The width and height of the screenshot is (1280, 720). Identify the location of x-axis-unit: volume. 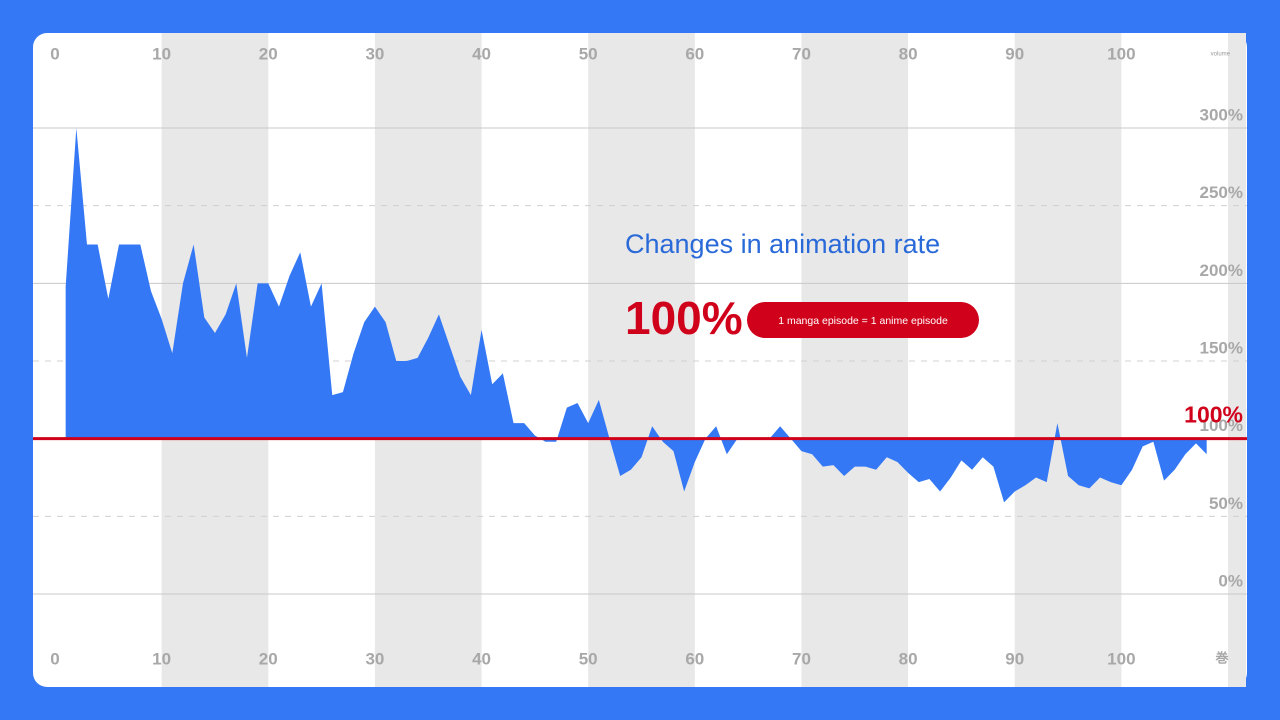
(1221, 55).